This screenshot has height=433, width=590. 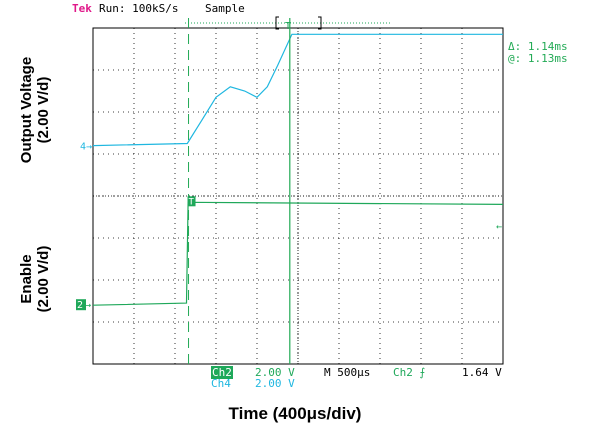 What do you see at coordinates (499, 226) in the screenshot?
I see `trigger-level-arrow: ←` at bounding box center [499, 226].